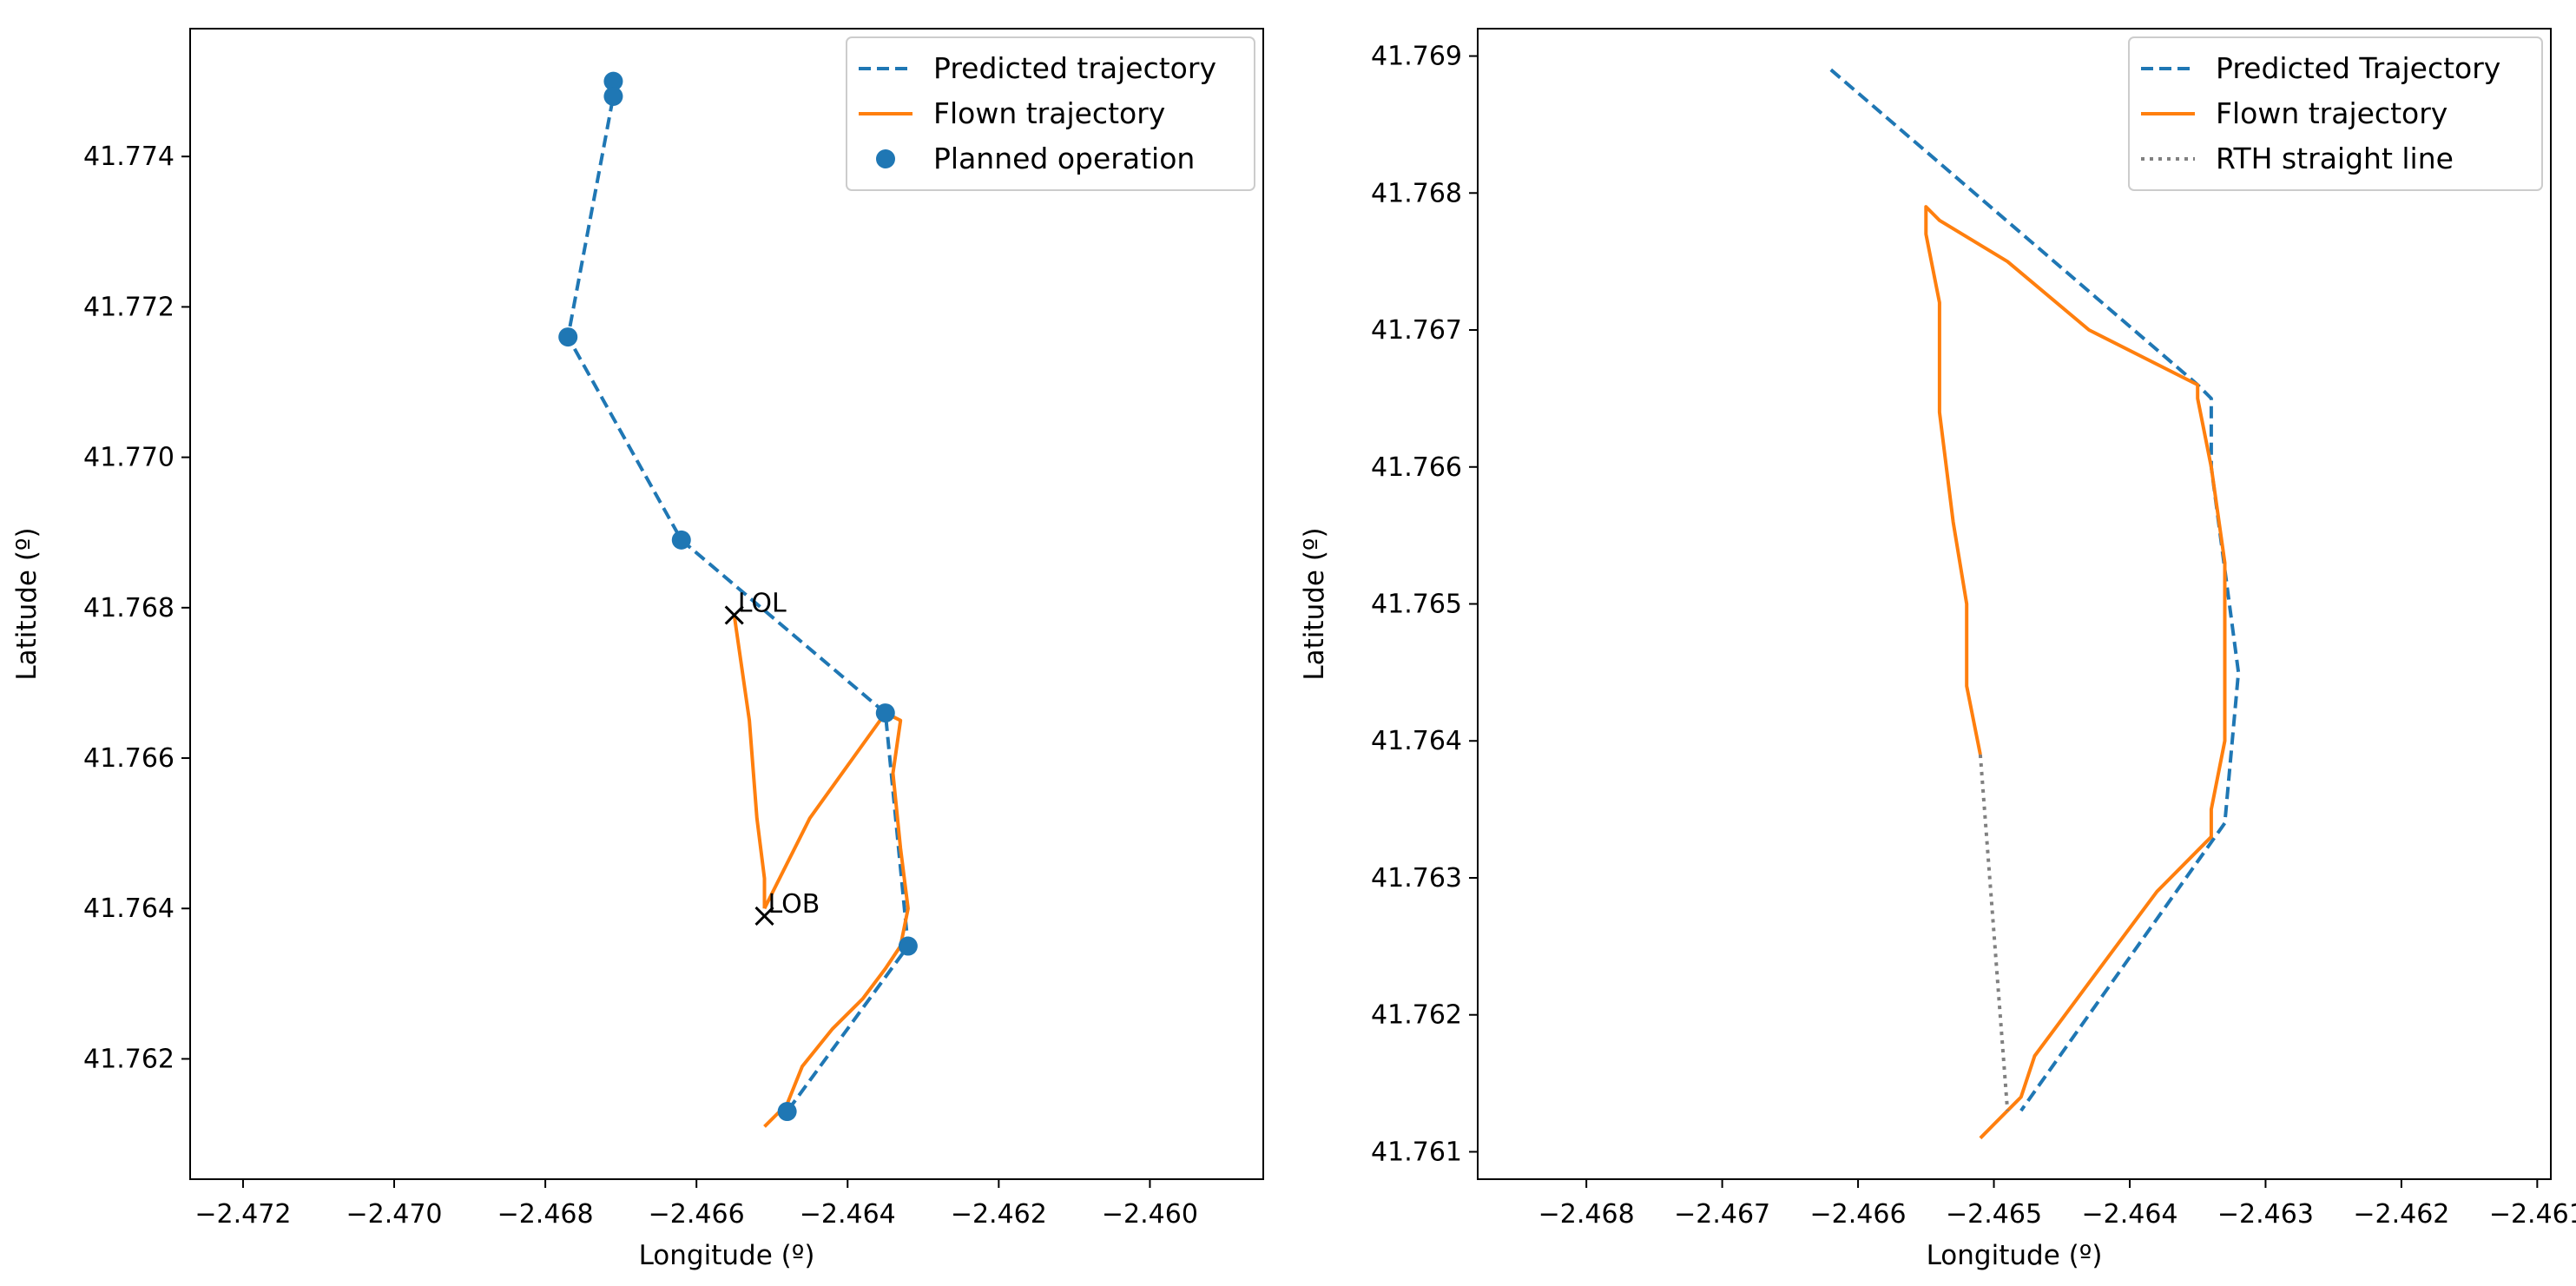  What do you see at coordinates (2075, 672) in the screenshot?
I see `series-flown-trajectory` at bounding box center [2075, 672].